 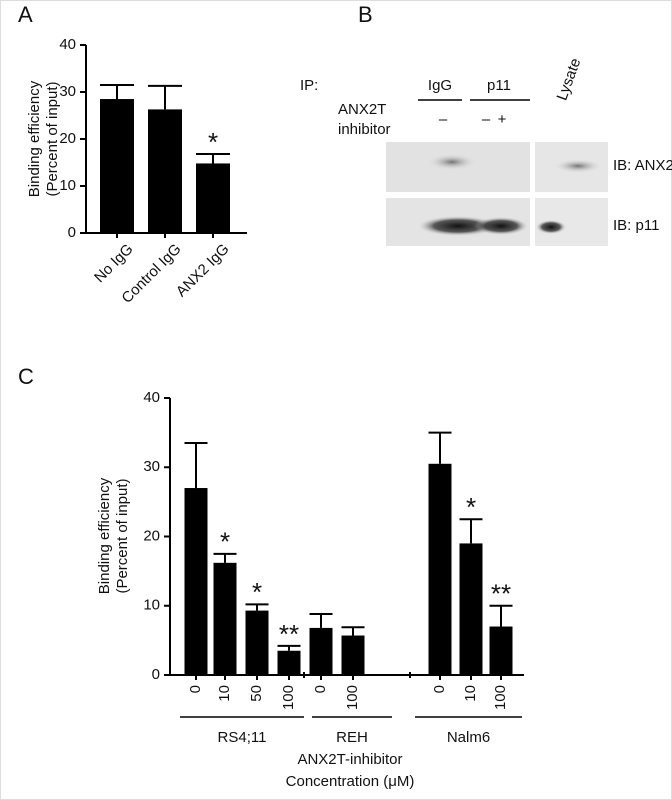 I want to click on inhibitor-label: inhibitor, so click(x=364, y=129).